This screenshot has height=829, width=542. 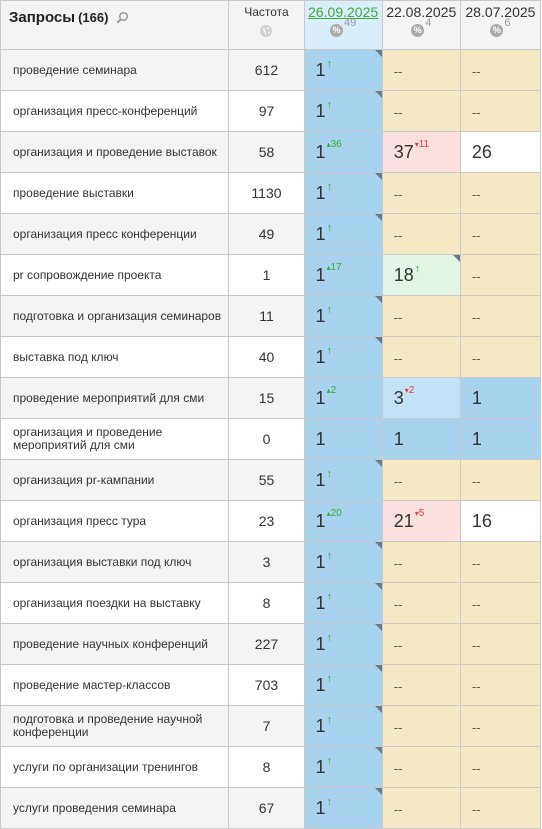 What do you see at coordinates (421, 521) in the screenshot?
I see `position-cell-date-2: 21▾5` at bounding box center [421, 521].